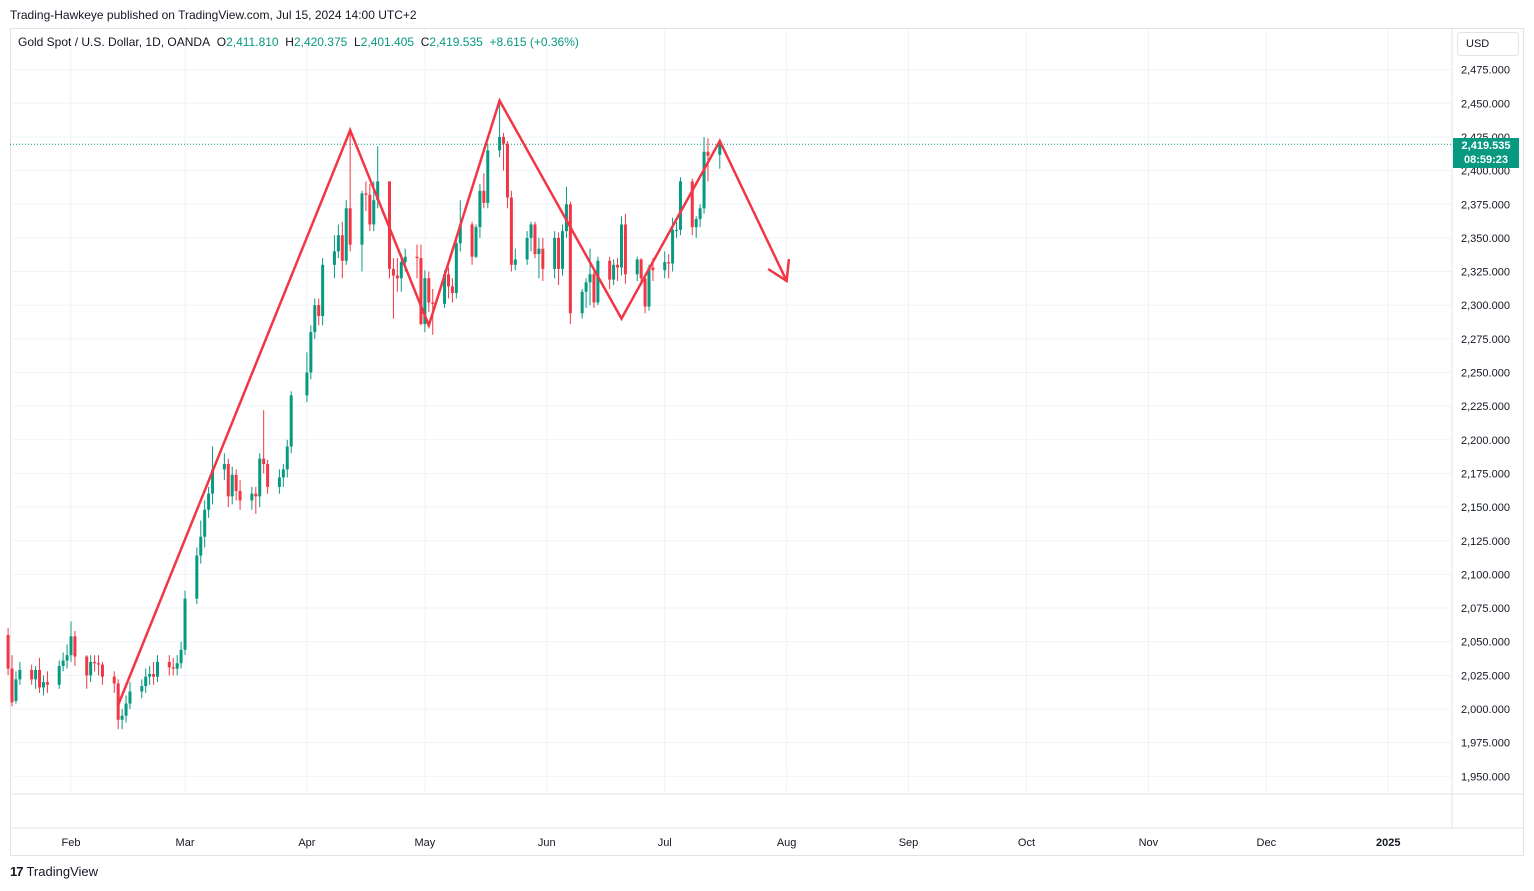 The width and height of the screenshot is (1534, 891). What do you see at coordinates (1486, 146) in the screenshot?
I see `last-price-value: 2,419.535` at bounding box center [1486, 146].